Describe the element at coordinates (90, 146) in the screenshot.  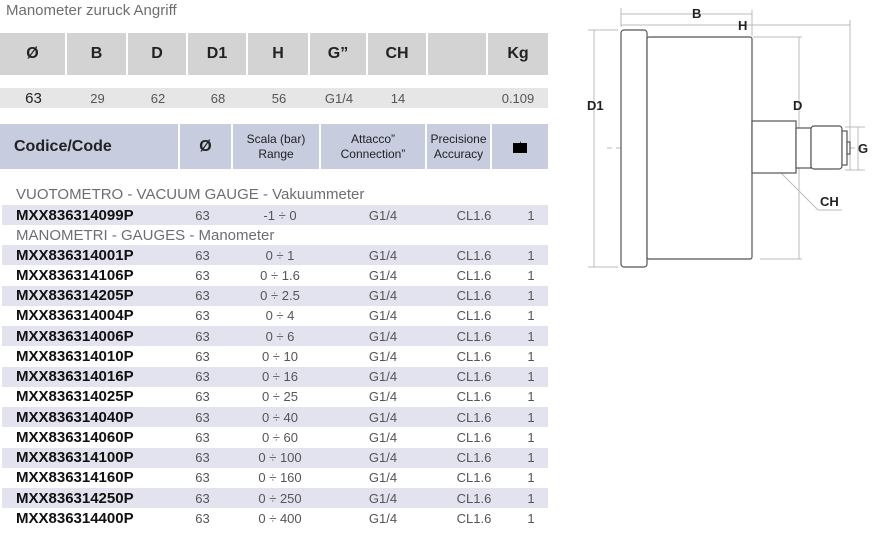
I see `header-code: Codice/Code` at that location.